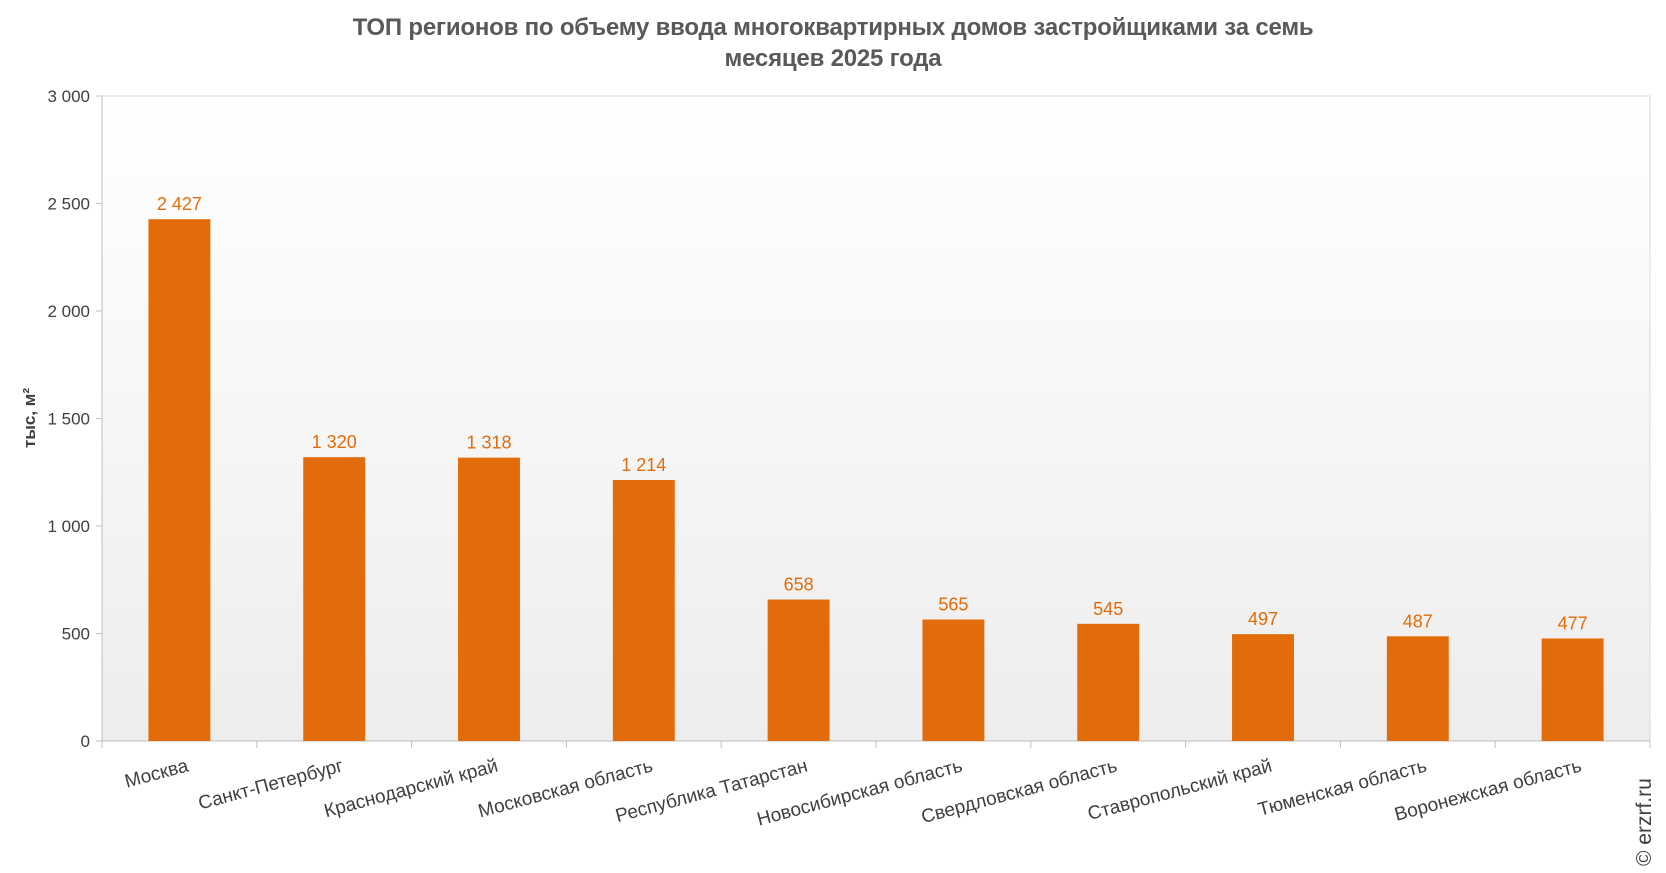  I want to click on data-label: 2 427, so click(179, 204).